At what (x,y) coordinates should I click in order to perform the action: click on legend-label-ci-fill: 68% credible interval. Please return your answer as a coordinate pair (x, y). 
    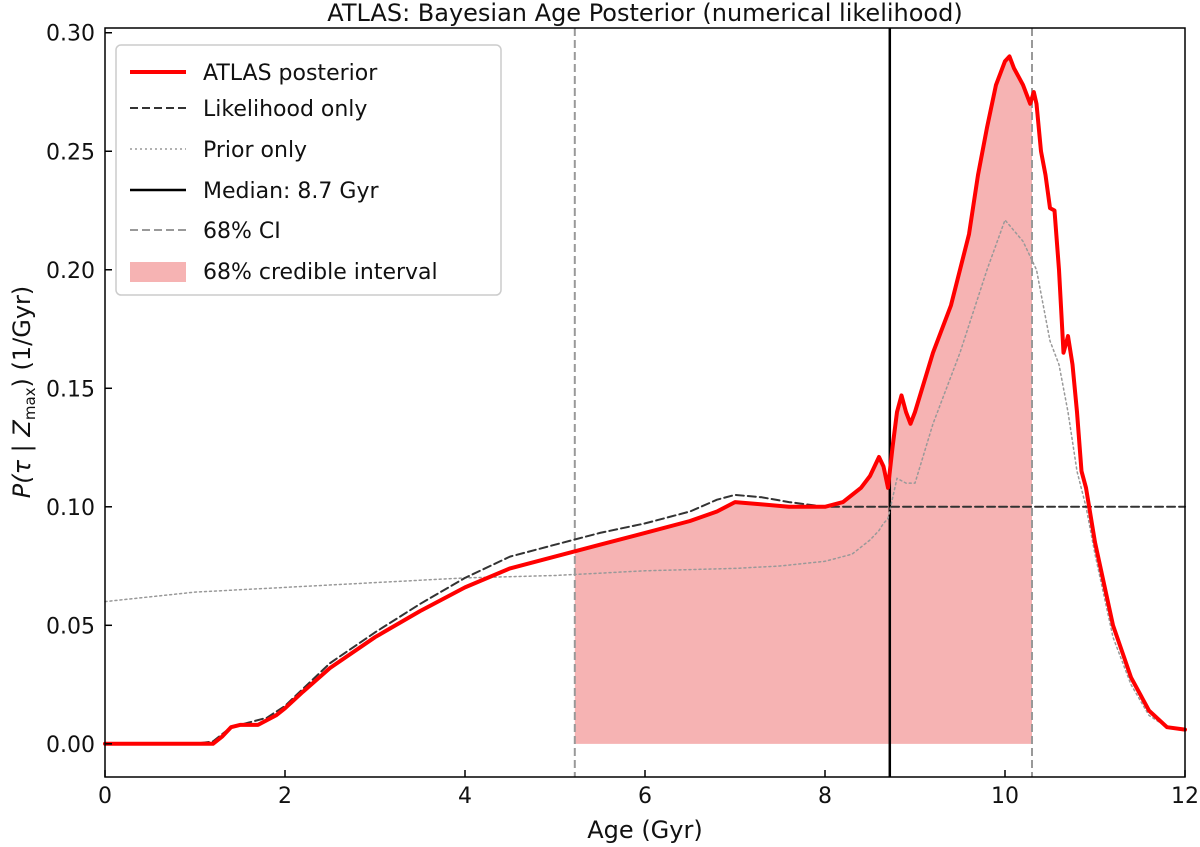
    Looking at the image, I should click on (320, 272).